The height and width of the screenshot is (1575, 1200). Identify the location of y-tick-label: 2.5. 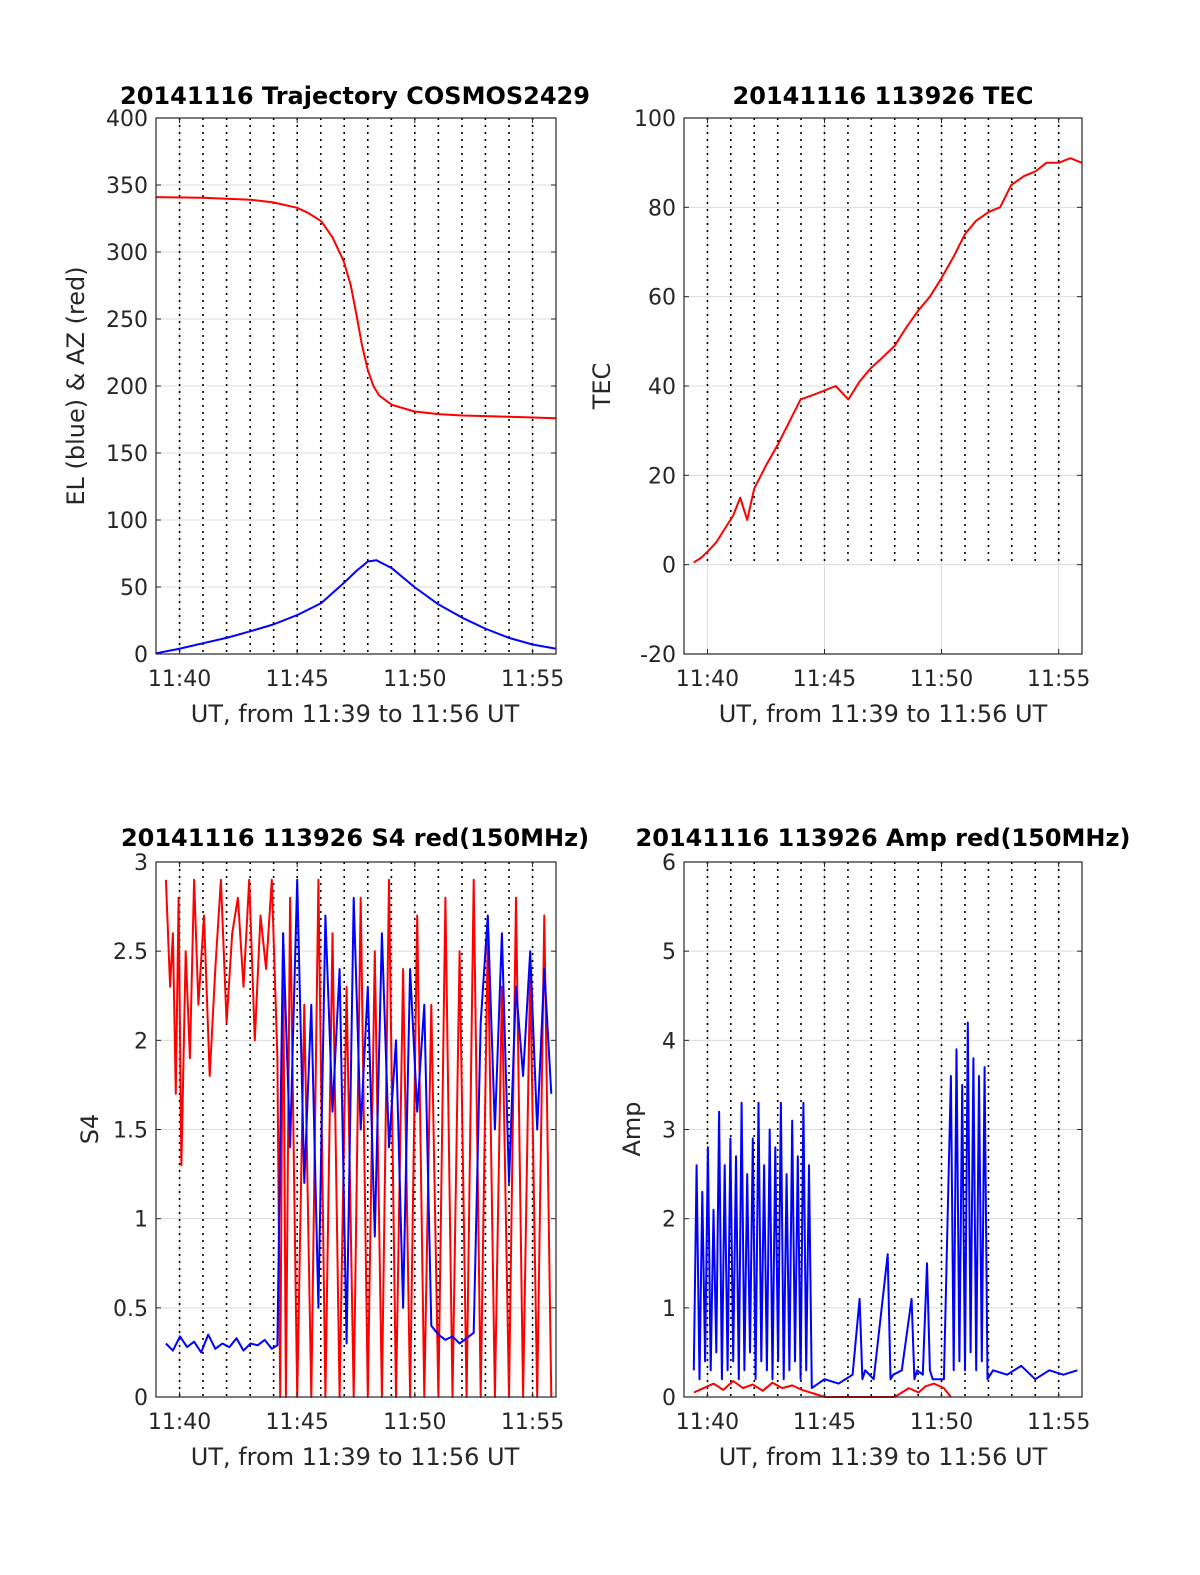
(130, 952).